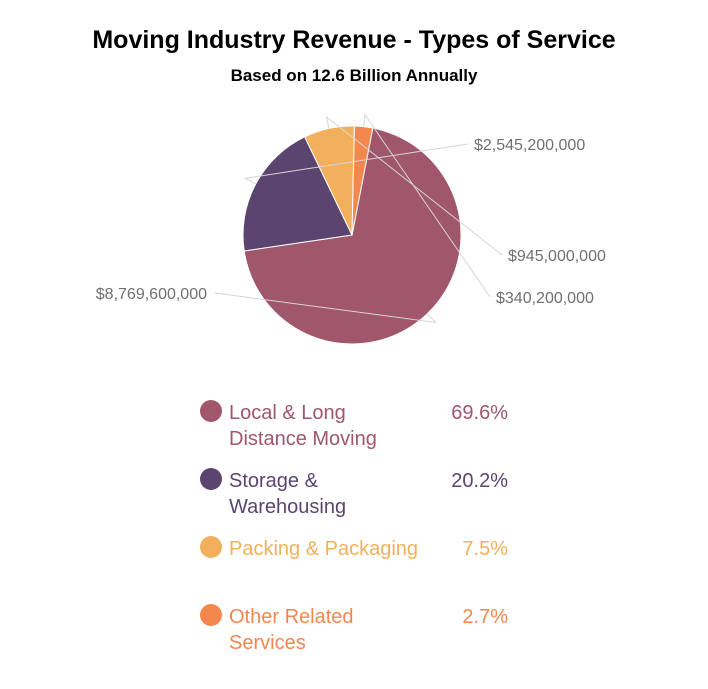 The height and width of the screenshot is (689, 708). What do you see at coordinates (485, 549) in the screenshot?
I see `legend-percent: 7.5%` at bounding box center [485, 549].